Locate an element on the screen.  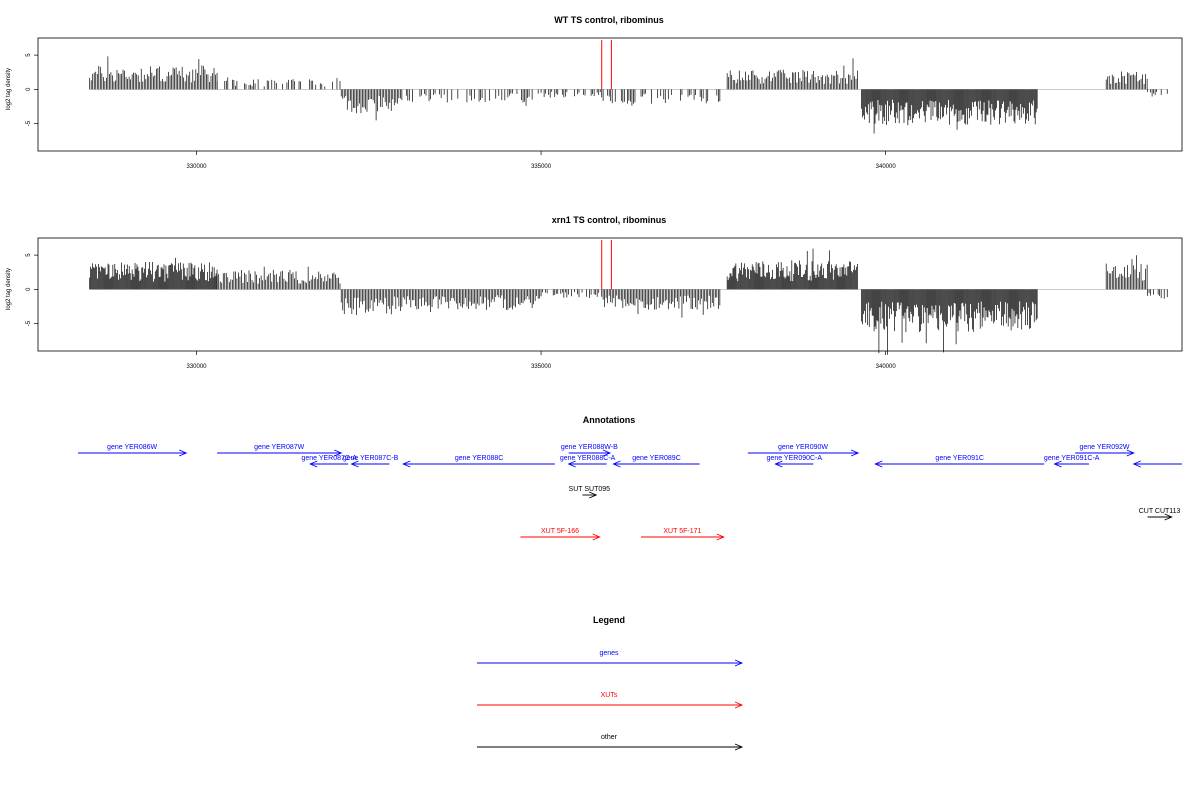
annotation-label: gene YER086W is located at coordinates (132, 447).